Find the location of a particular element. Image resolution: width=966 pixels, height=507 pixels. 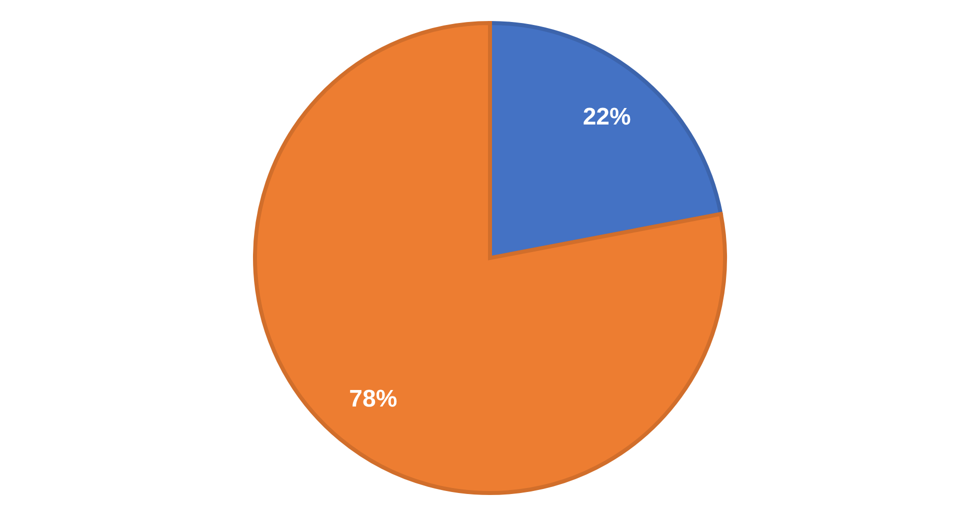

data-label: 78% is located at coordinates (373, 399).